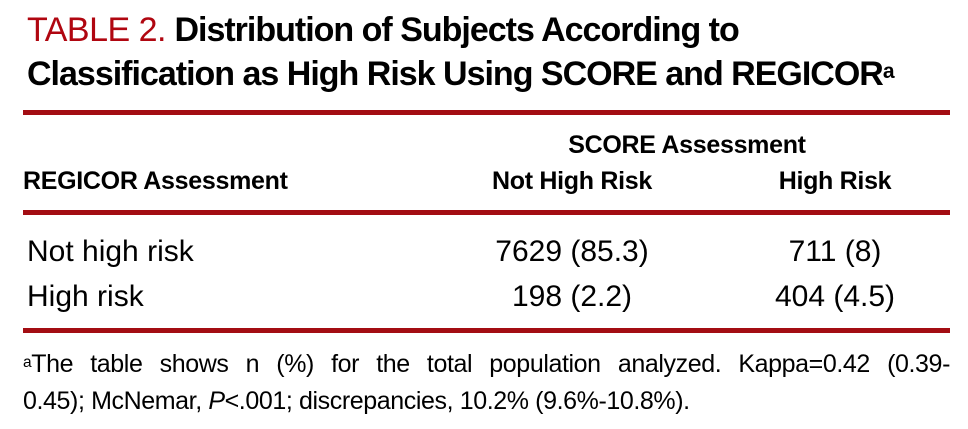 The image size is (968, 429). What do you see at coordinates (687, 145) in the screenshot?
I see `spanner-header-score-assessment: SCORE Assessment` at bounding box center [687, 145].